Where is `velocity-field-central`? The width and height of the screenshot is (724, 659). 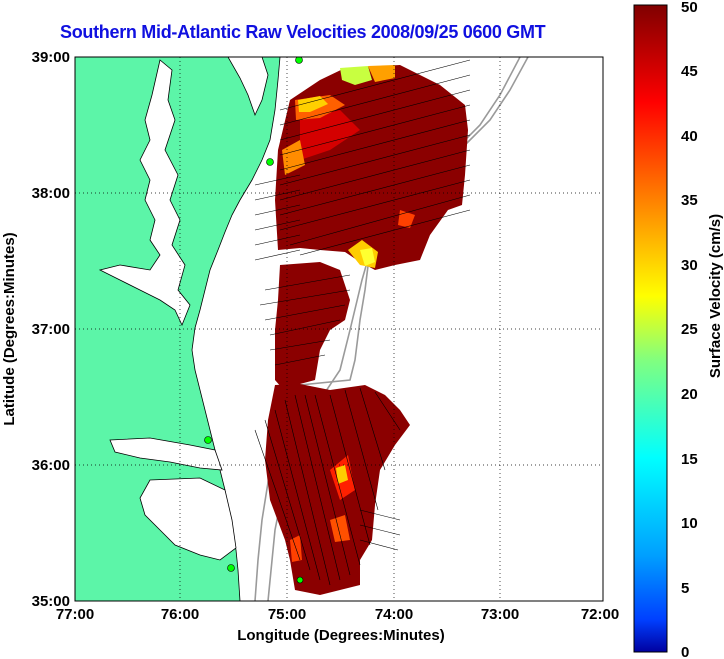
velocity-field-central is located at coordinates (312, 328).